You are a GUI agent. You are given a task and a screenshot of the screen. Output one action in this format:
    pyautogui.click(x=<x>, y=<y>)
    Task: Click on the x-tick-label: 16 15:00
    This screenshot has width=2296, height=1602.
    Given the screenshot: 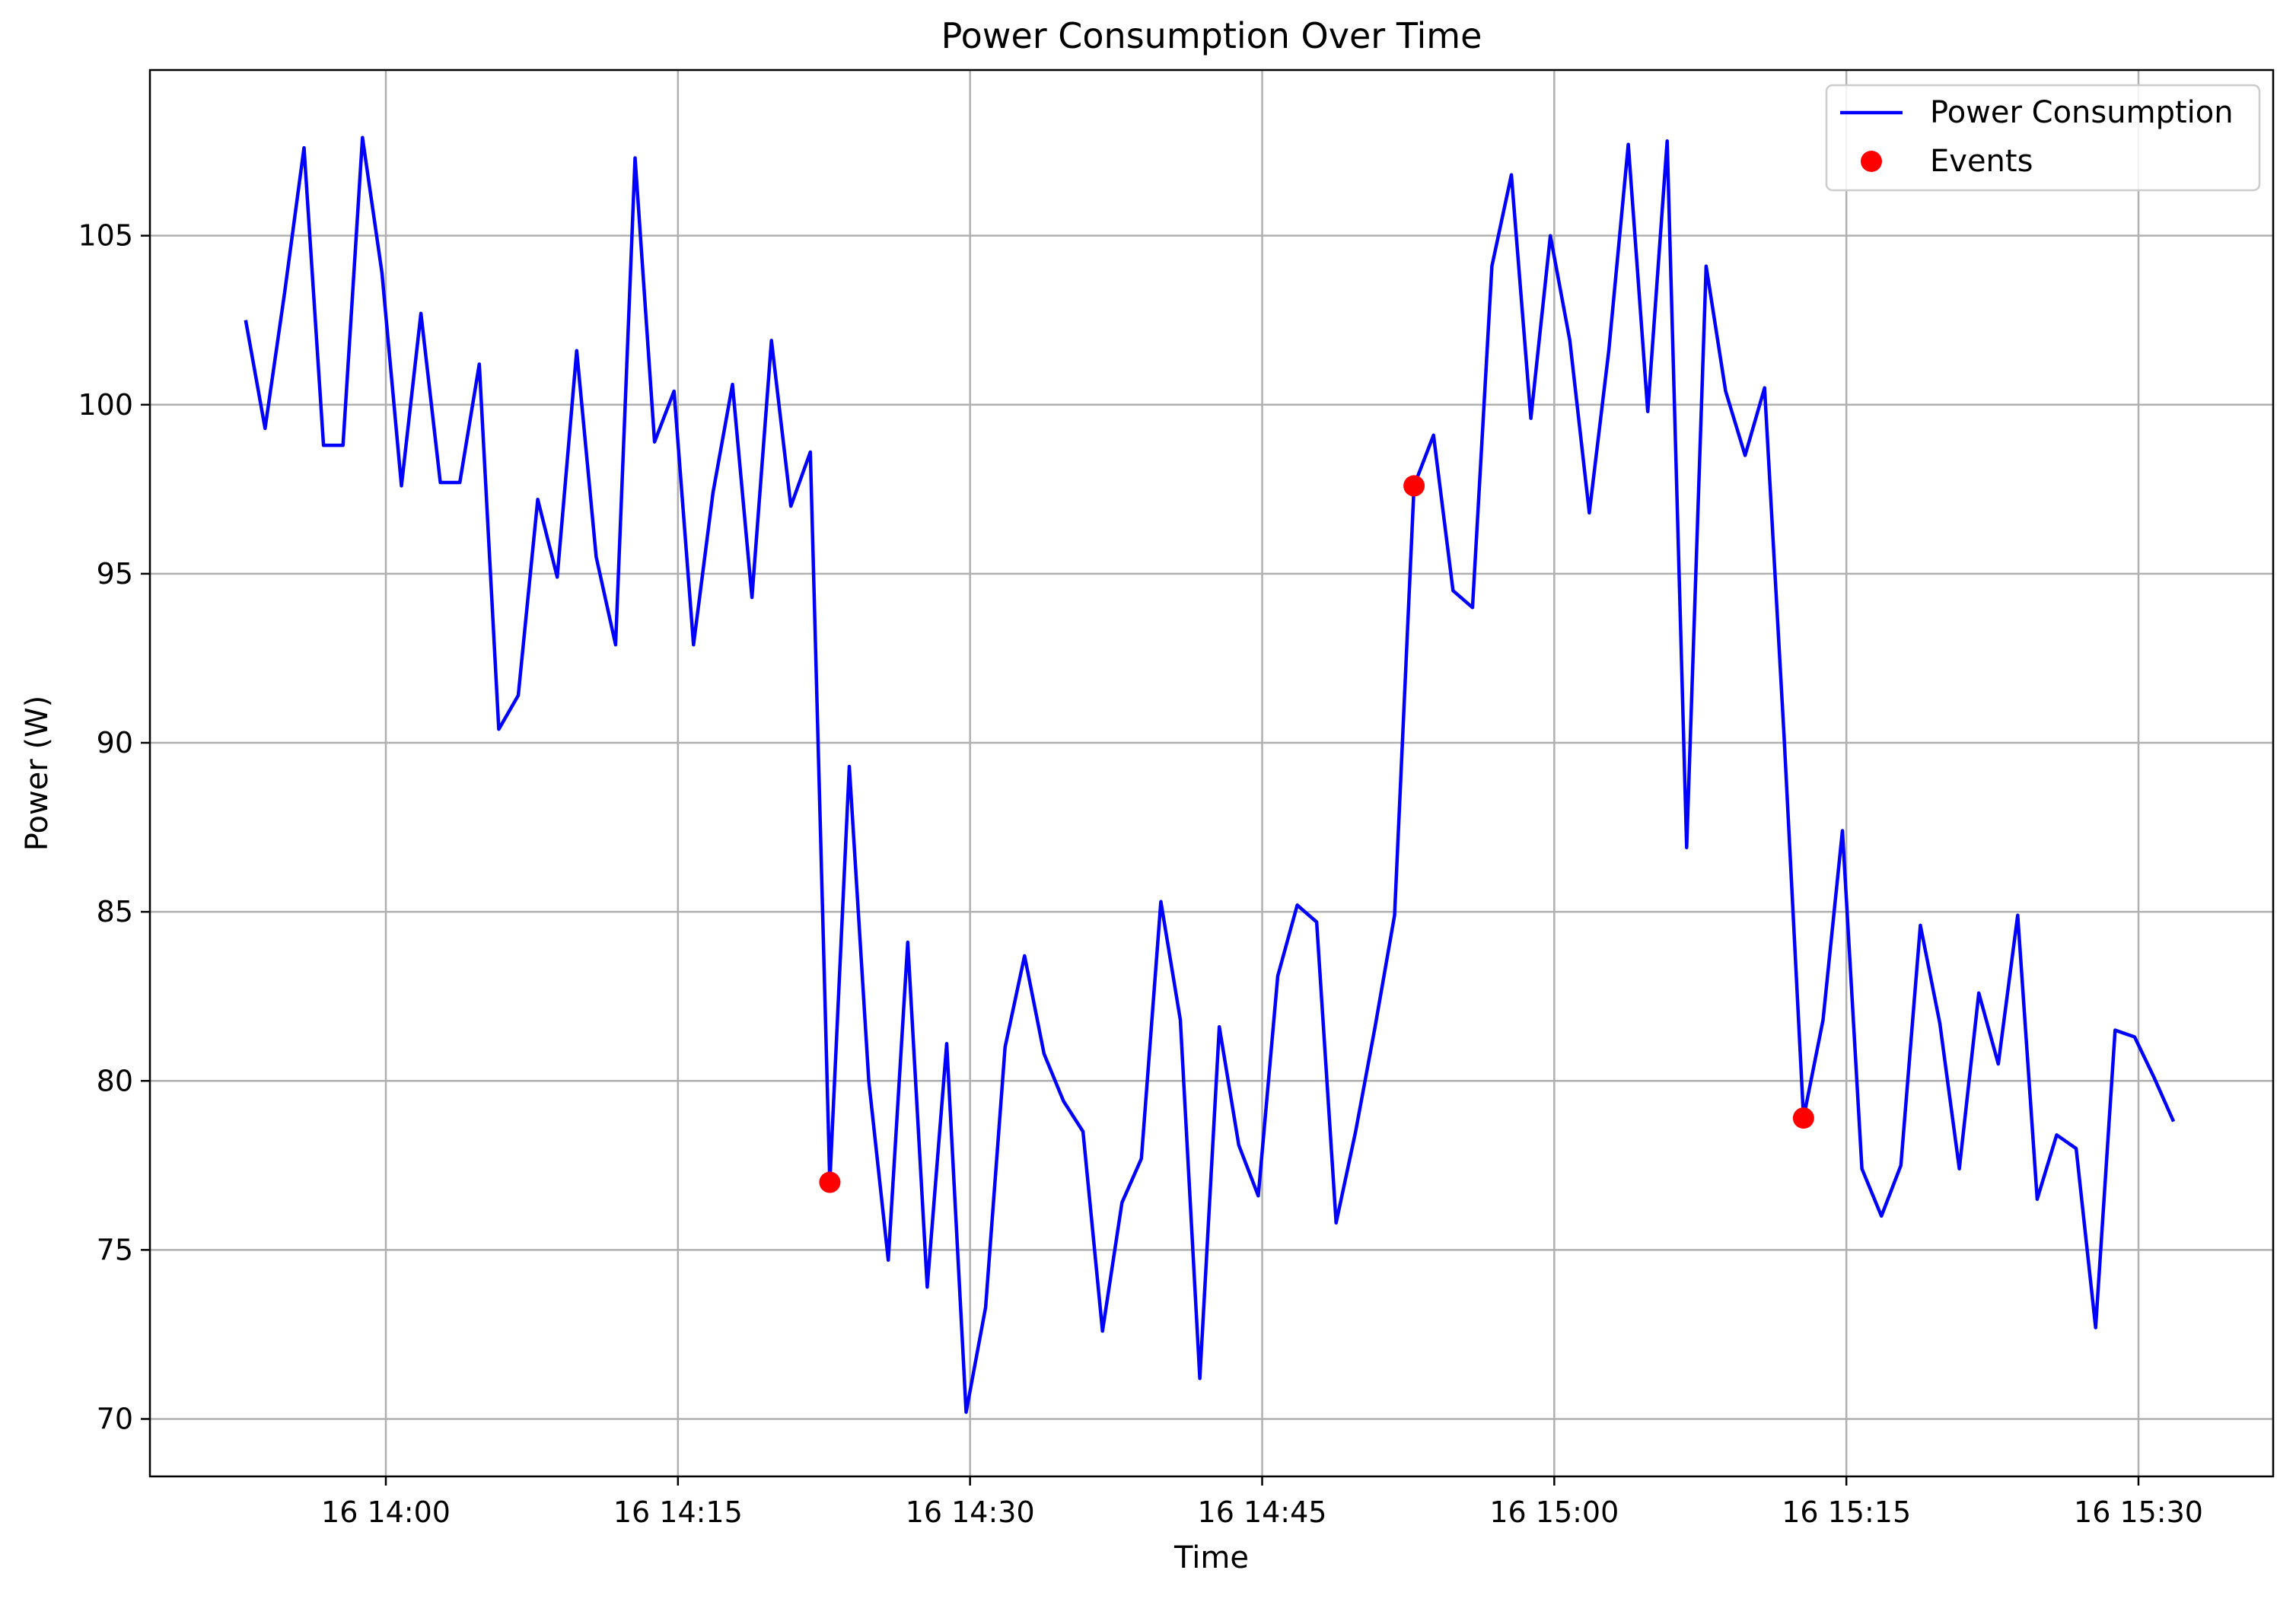 What is the action you would take?
    pyautogui.click(x=1554, y=1512)
    